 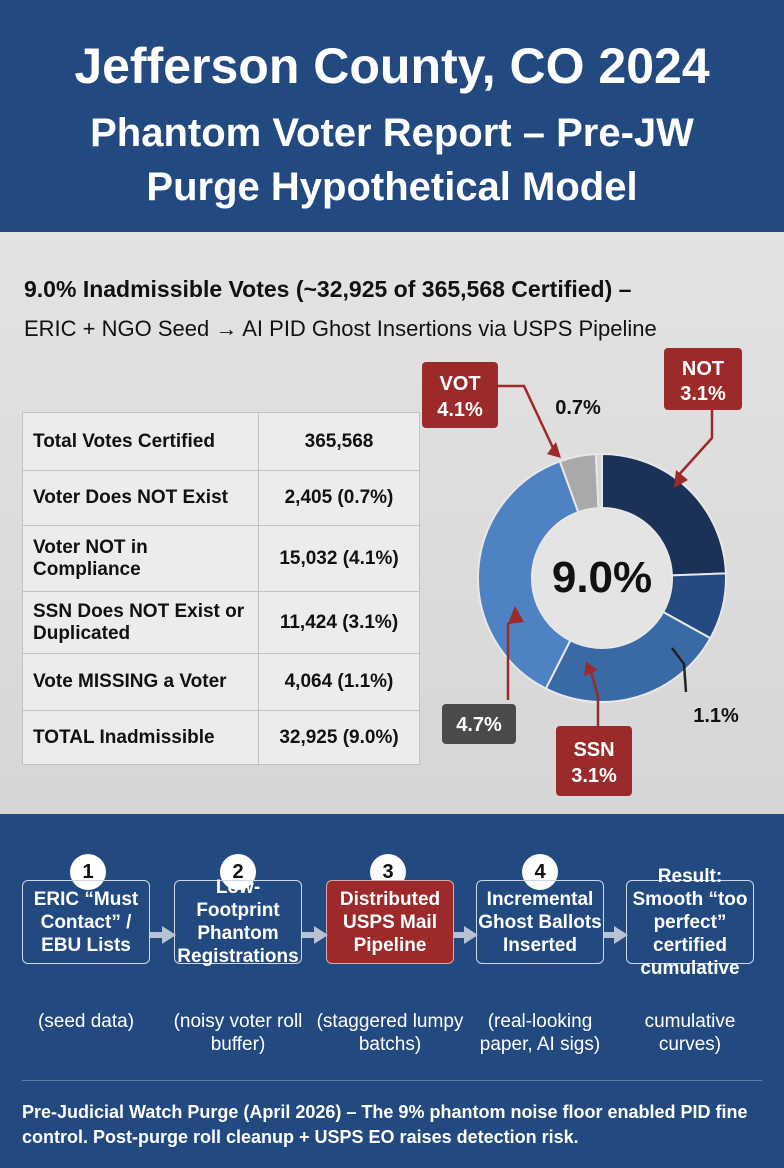 I want to click on table-value: 15,032 (4.1%), so click(x=339, y=558).